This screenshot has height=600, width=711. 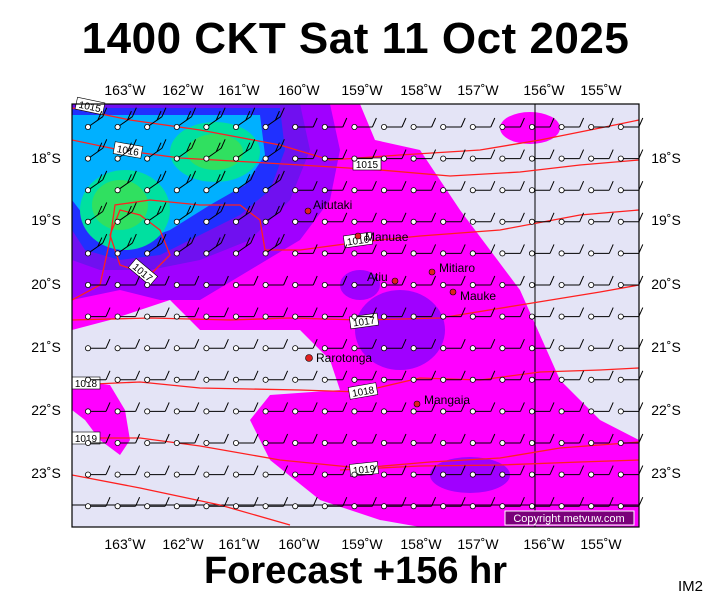 I want to click on lon-tick-label: 162˚W, so click(x=183, y=544).